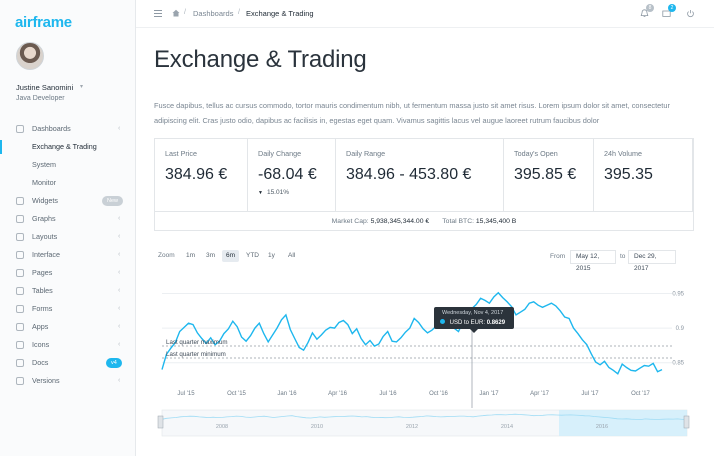 This screenshot has width=714, height=456. I want to click on sidebar-item-label: Forms, so click(42, 308).